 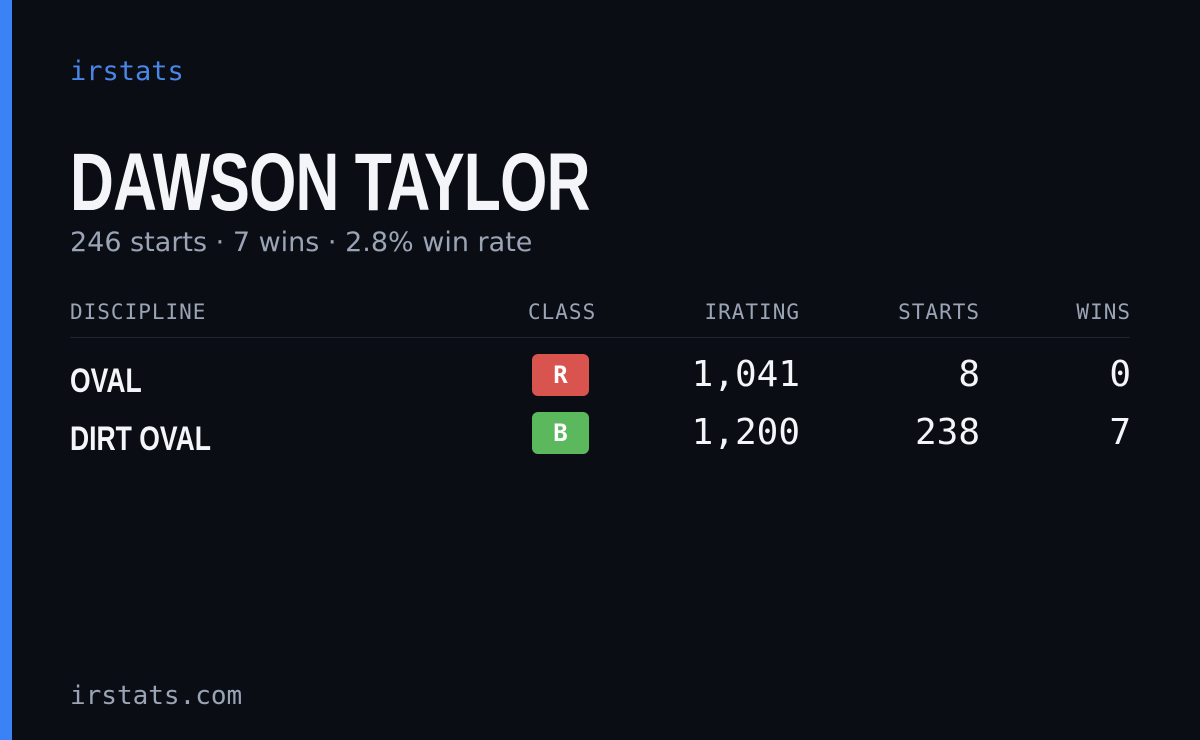 What do you see at coordinates (1120, 432) in the screenshot?
I see `wins: 7` at bounding box center [1120, 432].